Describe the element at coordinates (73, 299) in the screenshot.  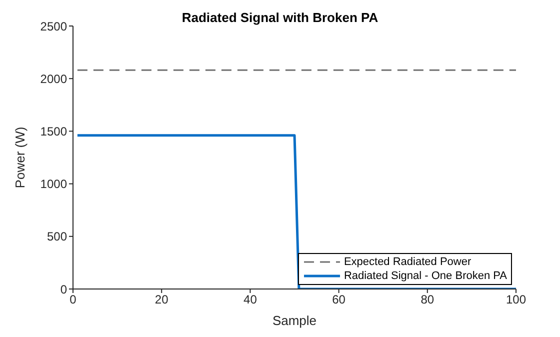
I see `x-tick-label: 0` at that location.